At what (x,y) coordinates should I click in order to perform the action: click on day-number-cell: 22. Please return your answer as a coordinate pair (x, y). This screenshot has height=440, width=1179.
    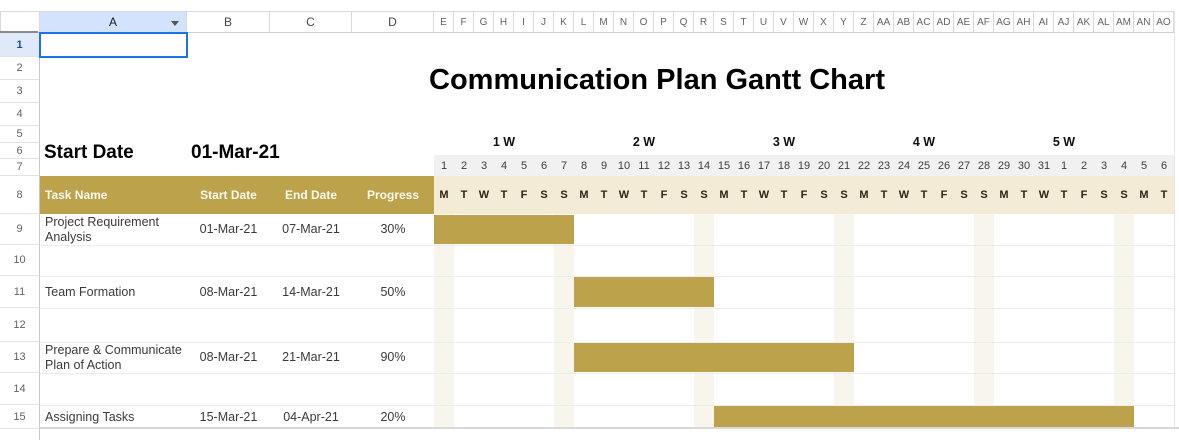
    Looking at the image, I should click on (864, 165).